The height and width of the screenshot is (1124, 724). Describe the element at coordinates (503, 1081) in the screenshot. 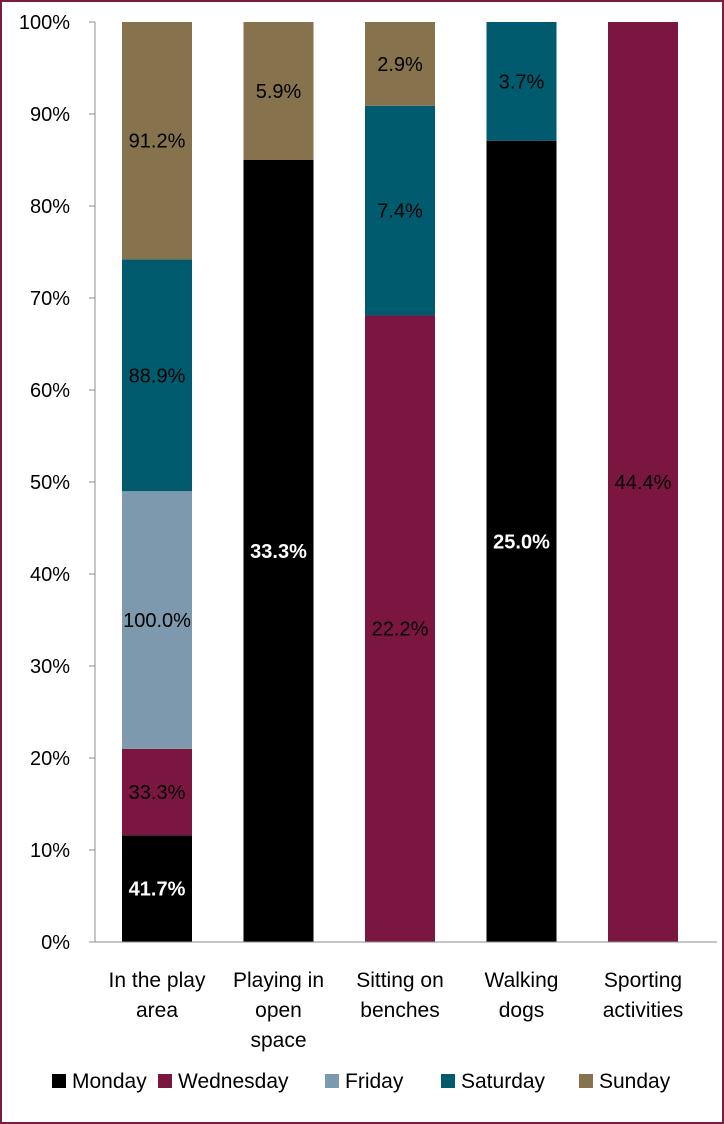

I see `legend-label-saturday: Saturday` at that location.